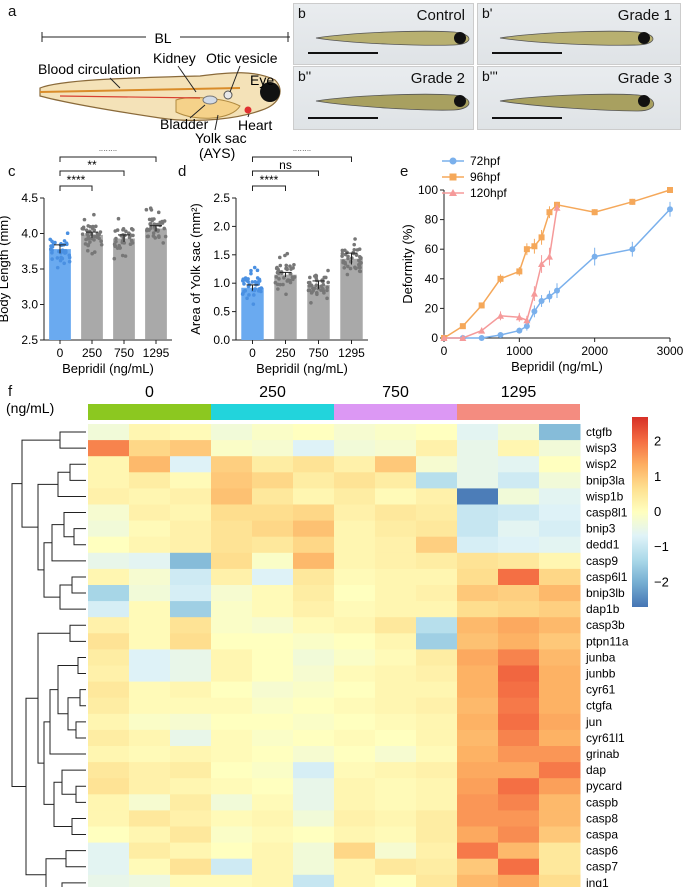  What do you see at coordinates (434, 338) in the screenshot?
I see `y-tick-label: 0` at bounding box center [434, 338].